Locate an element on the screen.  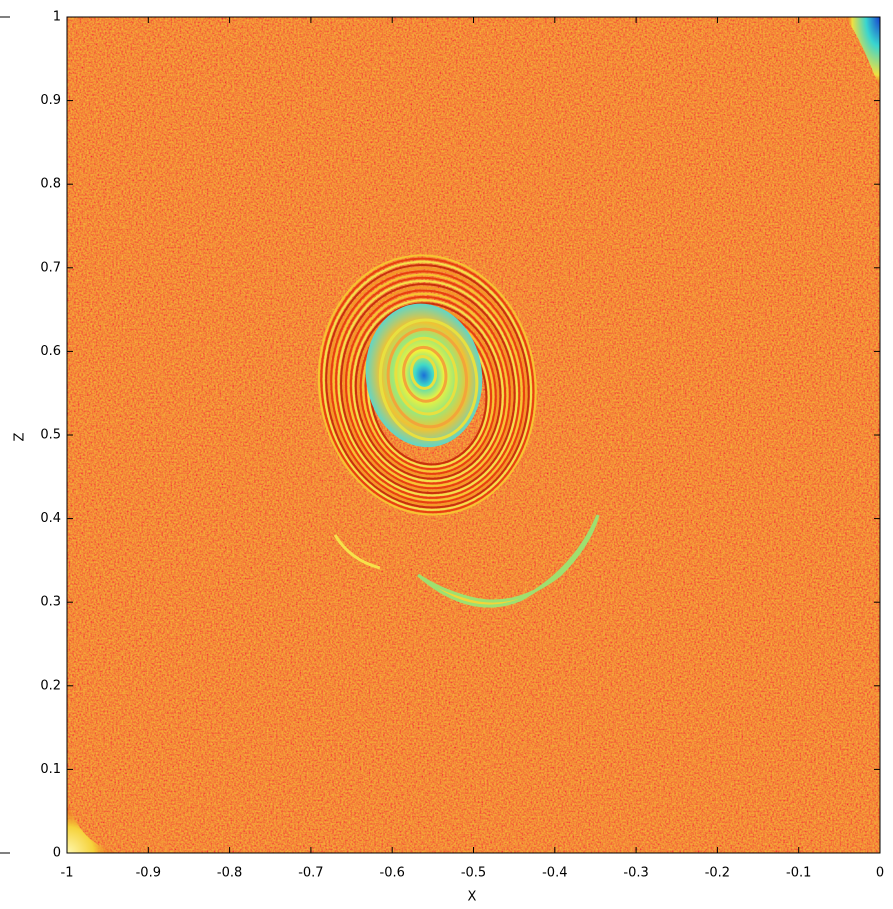
y-tick-label: 0.4 is located at coordinates (50, 518).